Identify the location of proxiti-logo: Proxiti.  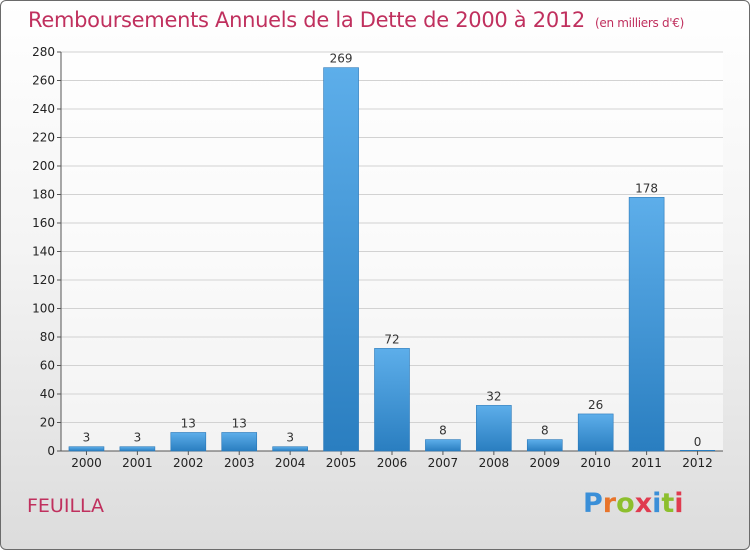
(633, 503).